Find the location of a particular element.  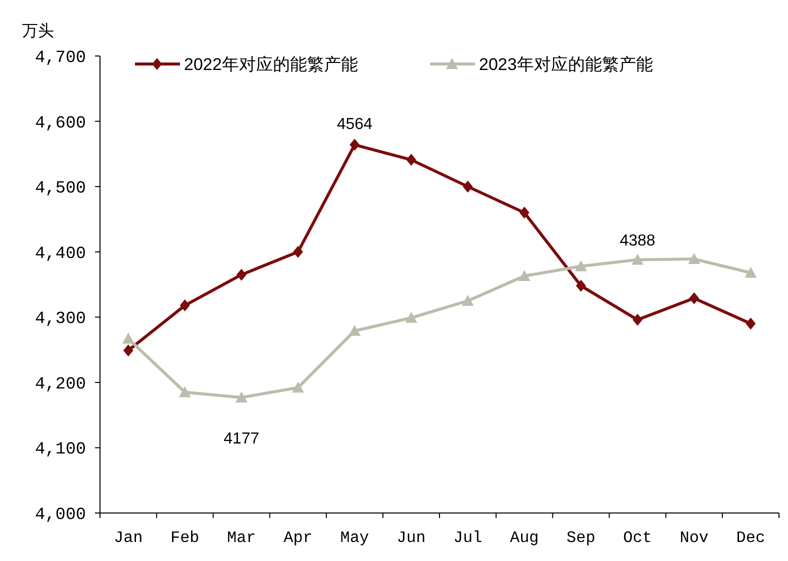

y-tick-label: 4,200 is located at coordinates (60, 384).